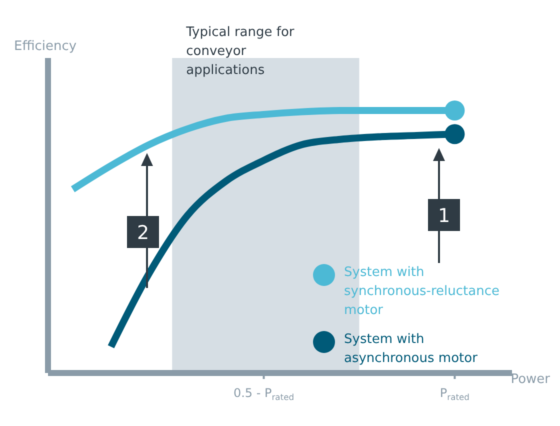 The image size is (560, 426). I want to click on annotation: 1, so click(444, 216).